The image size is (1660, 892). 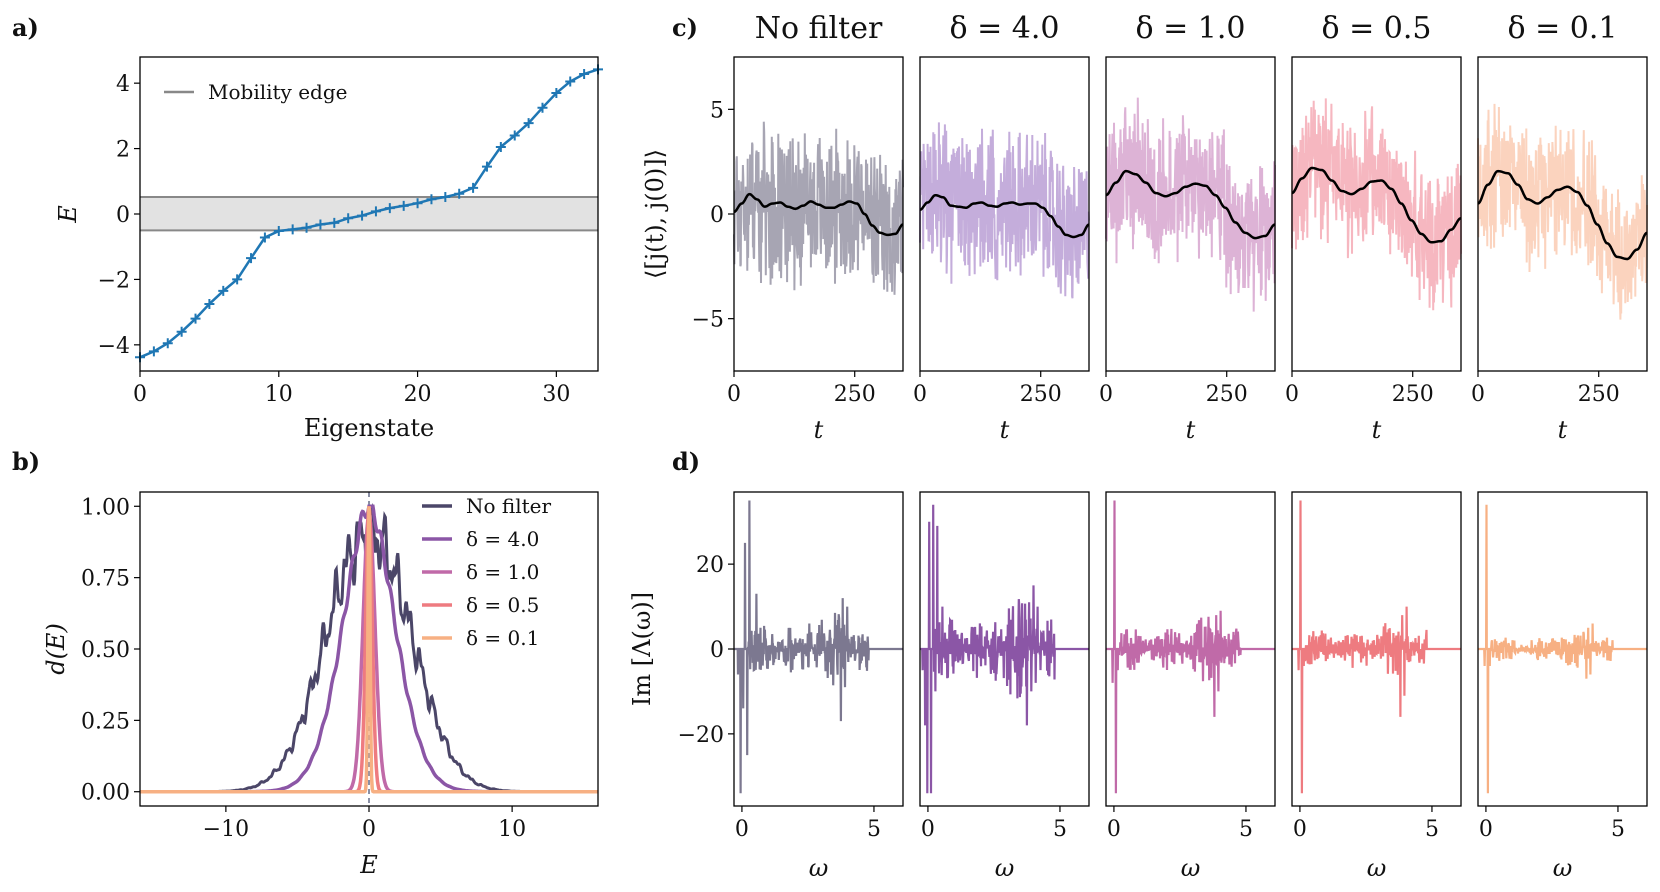 I want to click on chart-b-legend: No filter δ = 4.0 δ = 1.0 δ = 0.5 δ = 0.1, so click(x=487, y=572).